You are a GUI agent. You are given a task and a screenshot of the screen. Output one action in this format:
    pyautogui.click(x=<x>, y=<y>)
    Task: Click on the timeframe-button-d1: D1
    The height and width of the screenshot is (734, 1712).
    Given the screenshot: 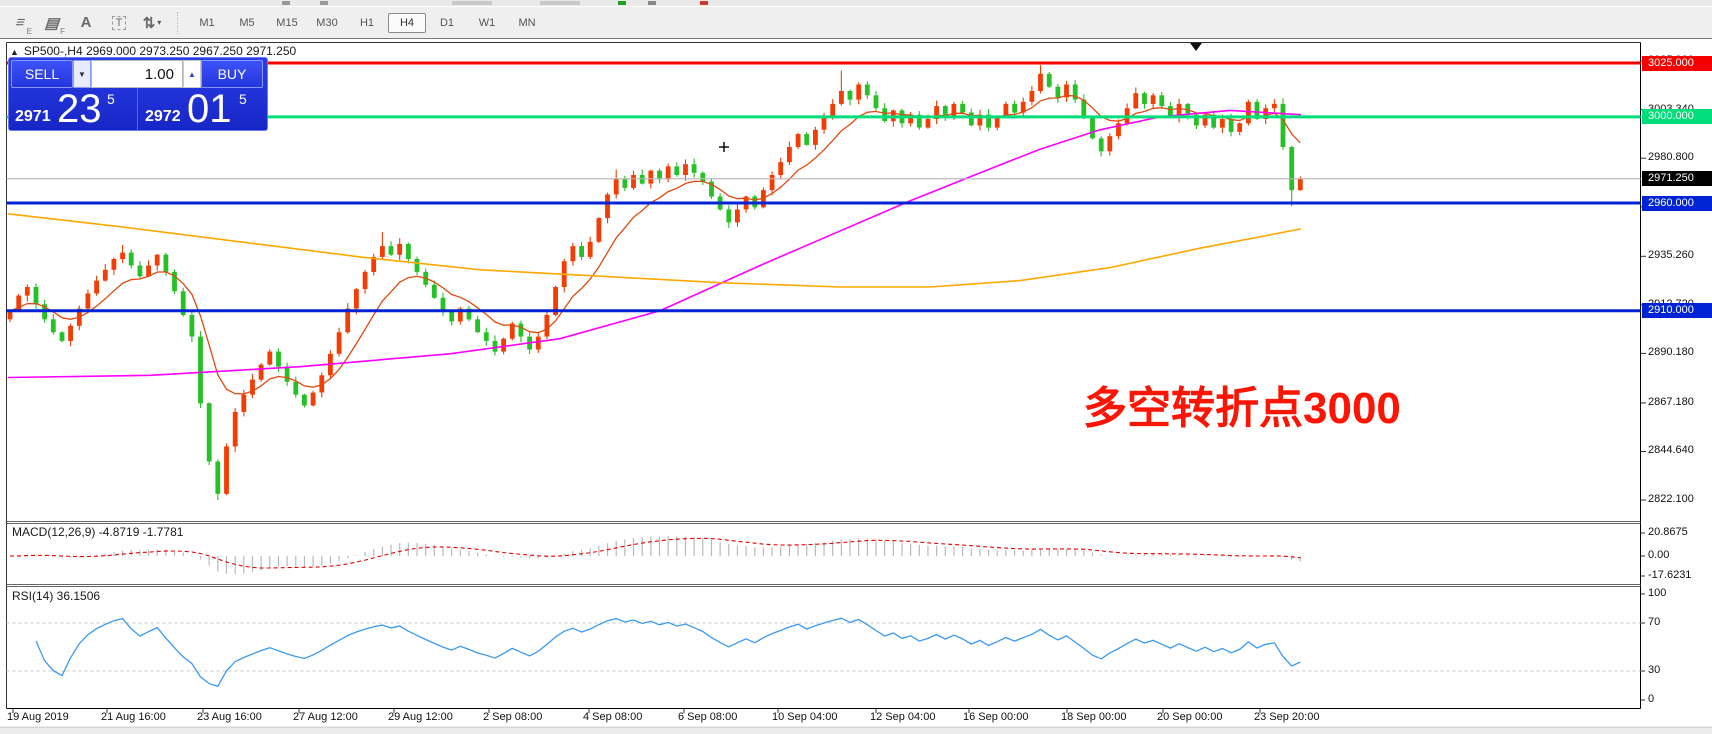 What is the action you would take?
    pyautogui.click(x=447, y=22)
    